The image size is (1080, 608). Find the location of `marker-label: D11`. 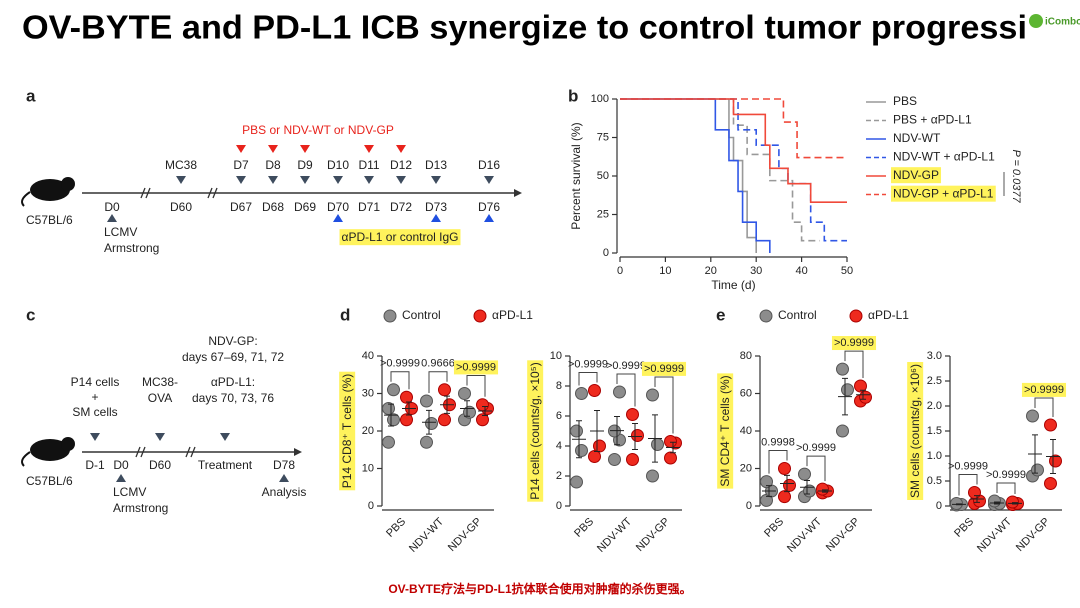

marker-label: D11 is located at coordinates (368, 165).